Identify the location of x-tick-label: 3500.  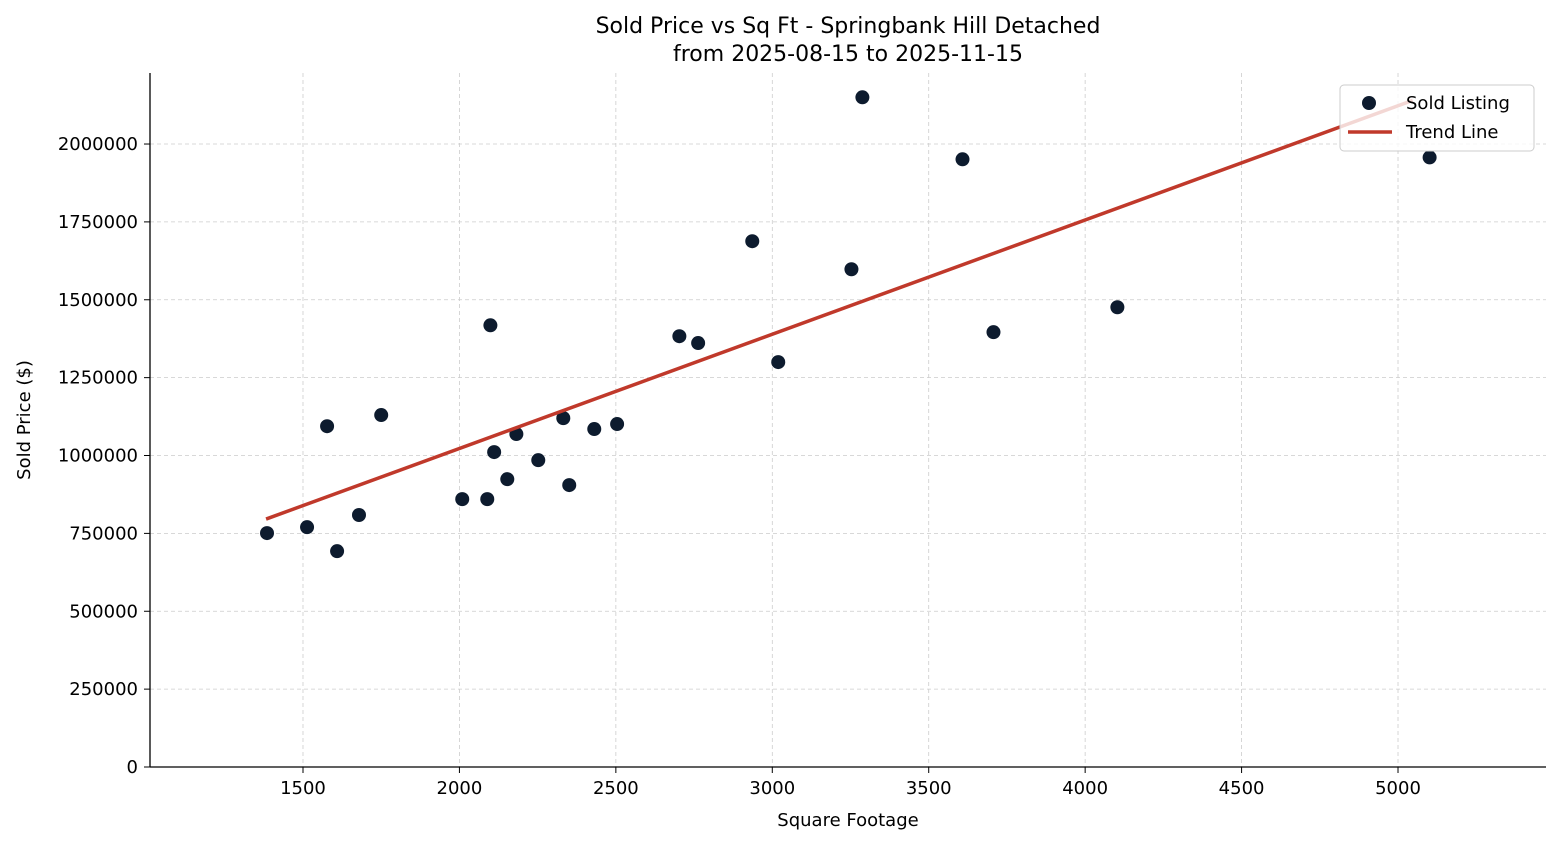
(929, 788).